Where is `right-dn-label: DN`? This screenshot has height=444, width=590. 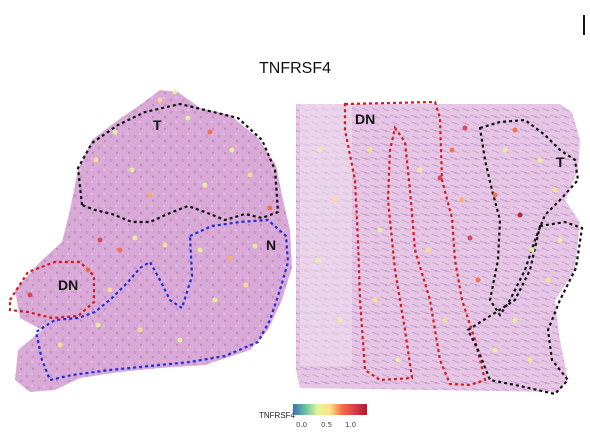 right-dn-label: DN is located at coordinates (365, 119).